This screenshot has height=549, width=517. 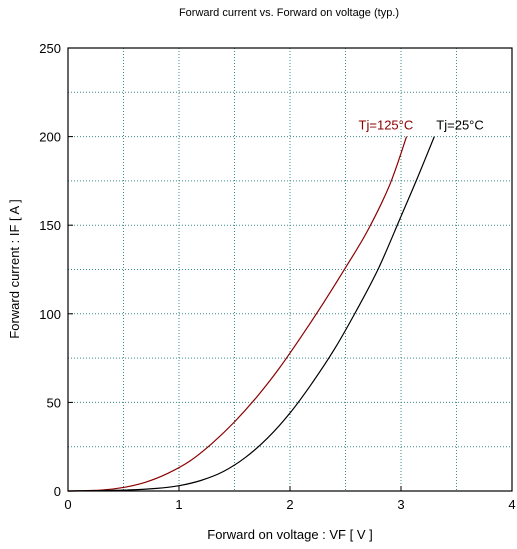 I want to click on x-tick-label: 1, so click(x=178, y=504).